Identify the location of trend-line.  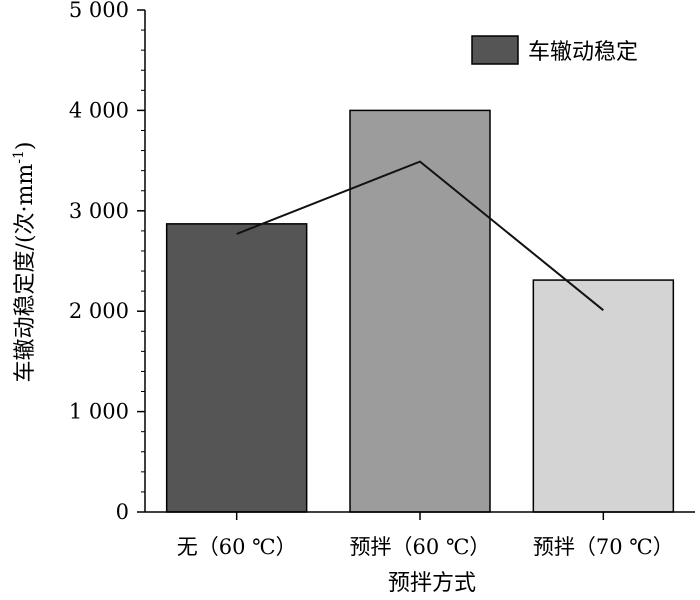
(420, 235).